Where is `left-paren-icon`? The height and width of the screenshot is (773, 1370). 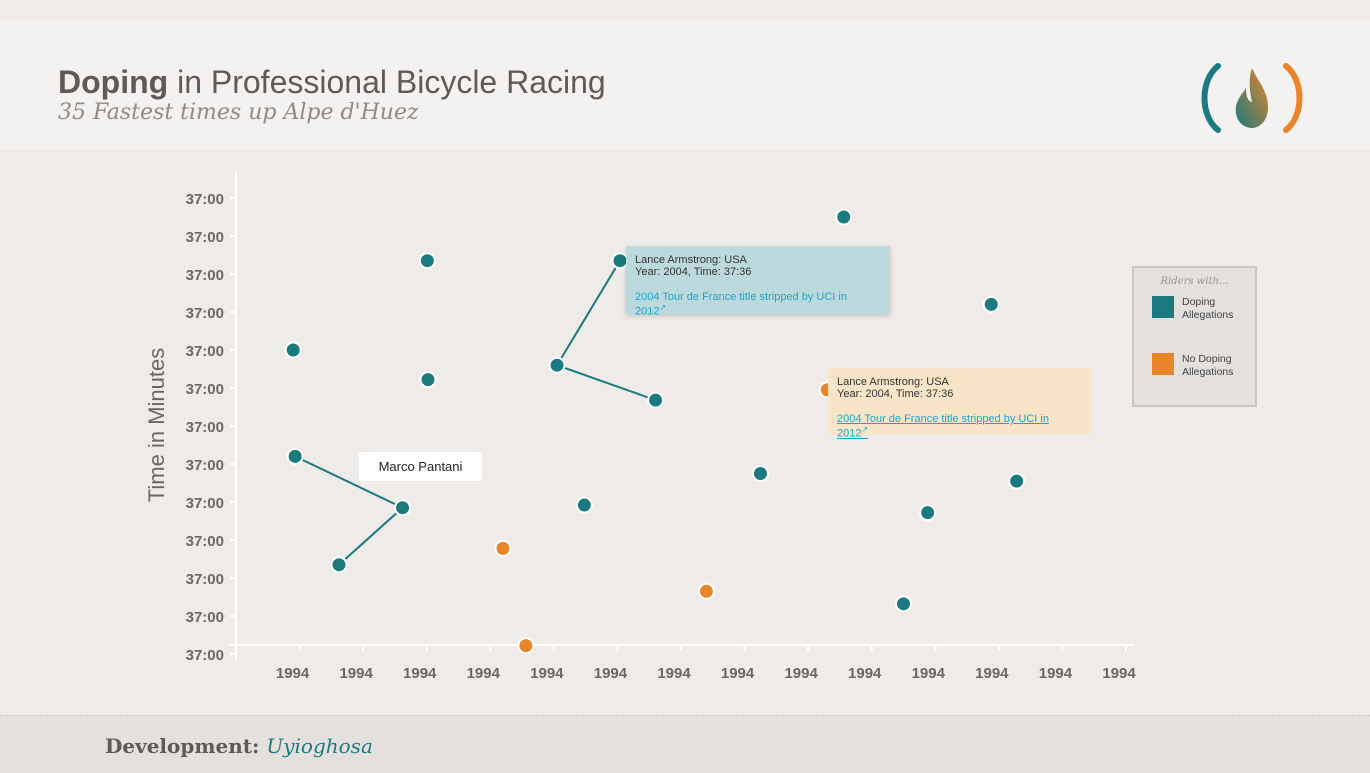
left-paren-icon is located at coordinates (1211, 98).